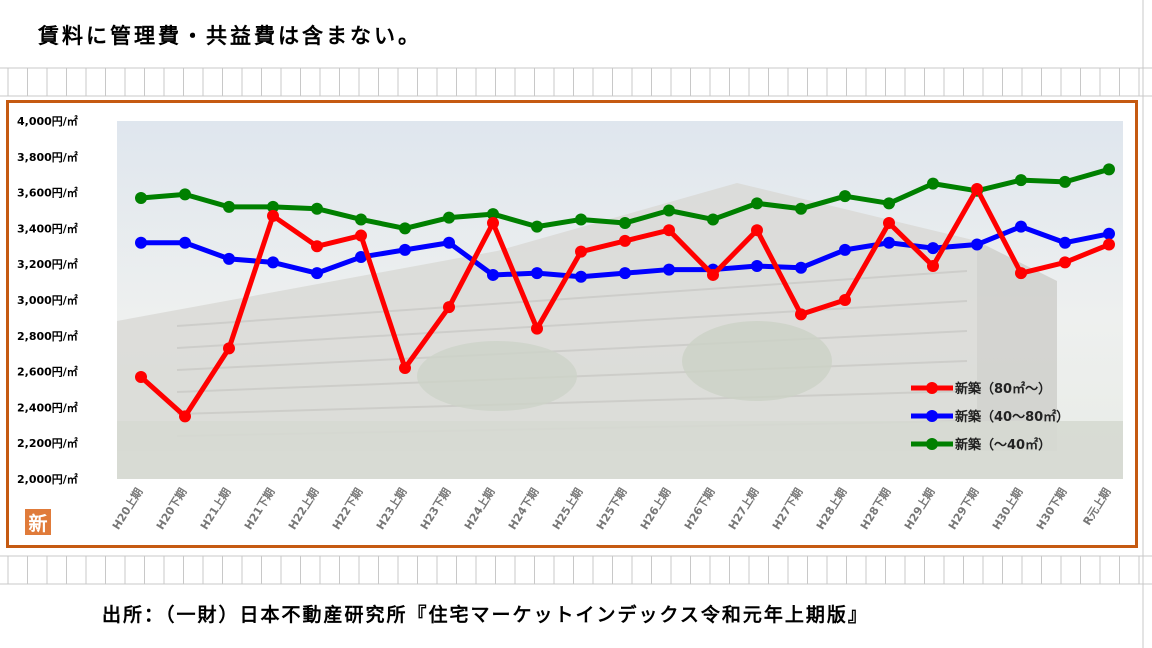 Image resolution: width=1152 pixels, height=648 pixels. Describe the element at coordinates (1007, 508) in the screenshot. I see `x-tick-label: H30上期` at that location.